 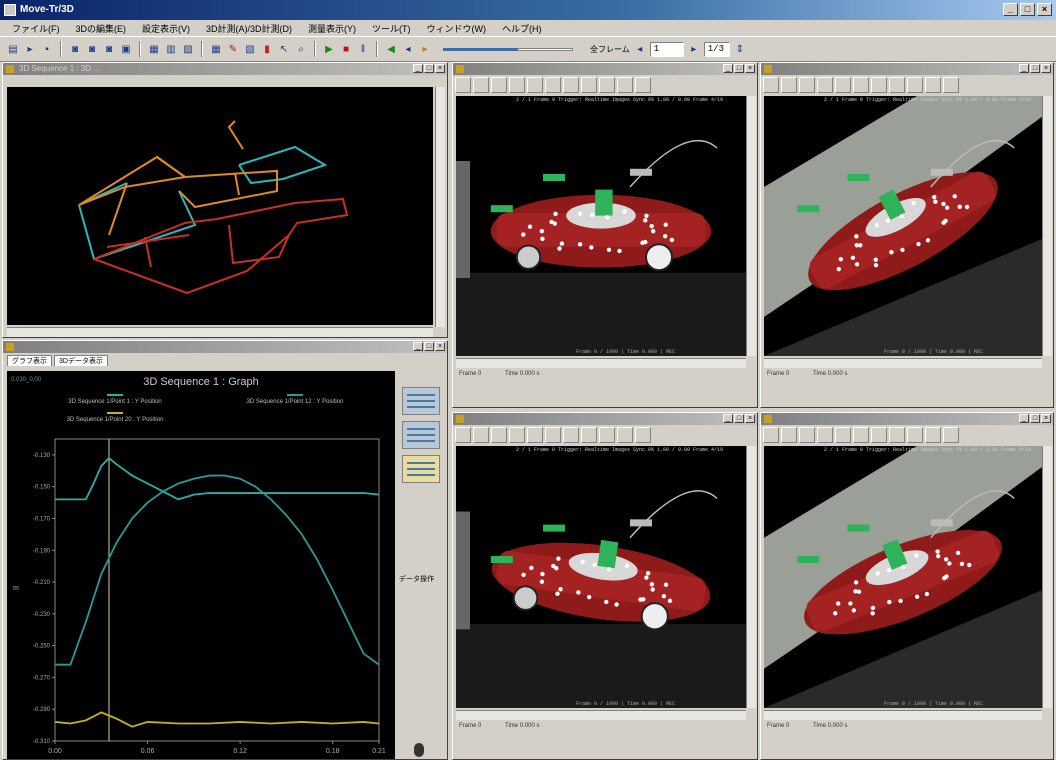 I want to click on camera-vscroll, so click(x=751, y=226).